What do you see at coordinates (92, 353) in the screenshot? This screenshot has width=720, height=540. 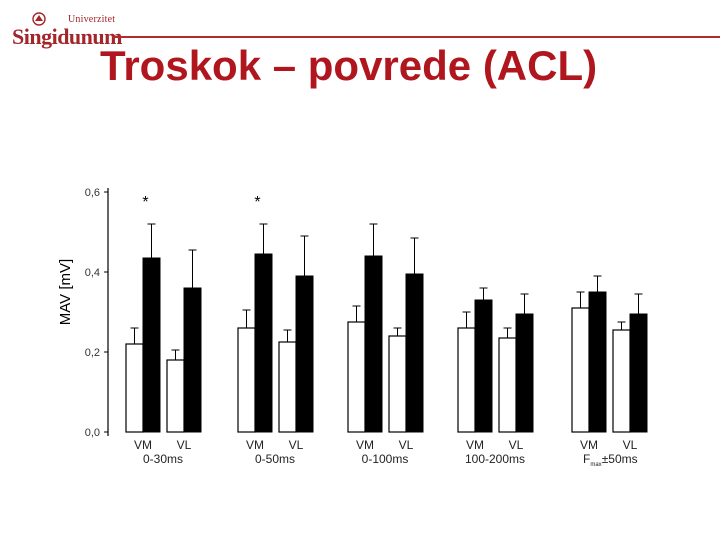 I see `y-tick-label: 0,2` at bounding box center [92, 353].